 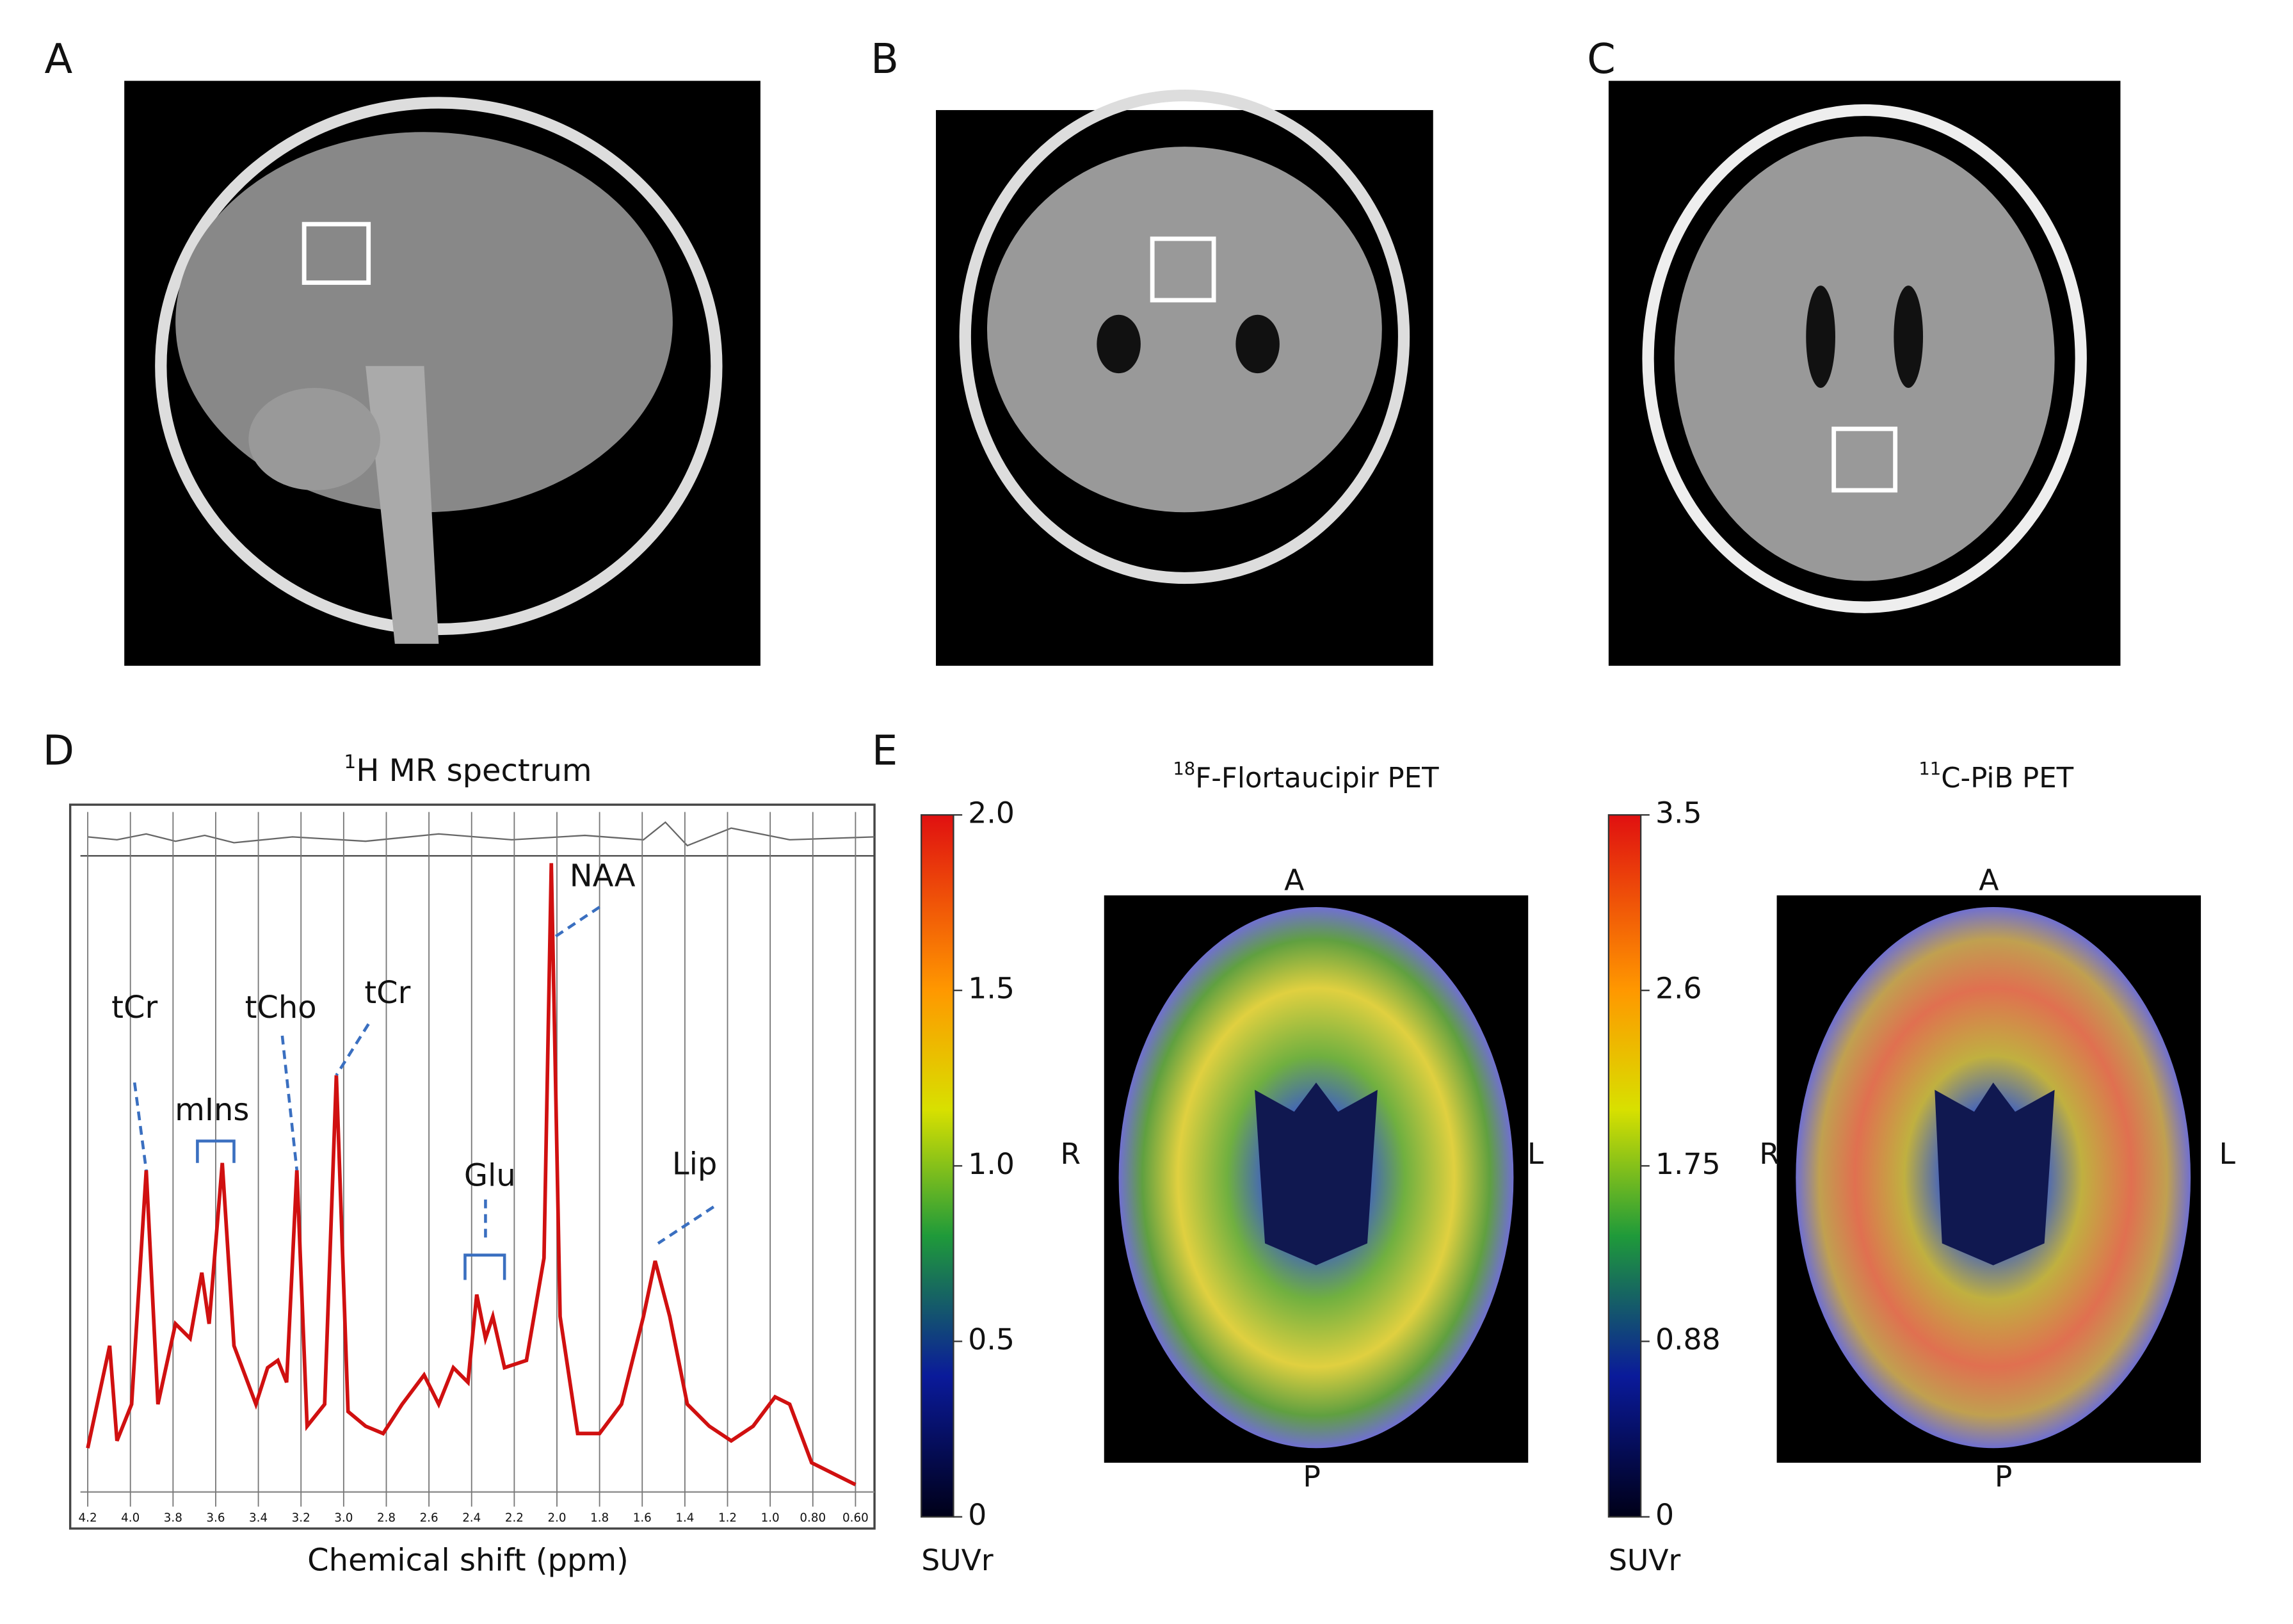 What do you see at coordinates (603, 876) in the screenshot?
I see `peak-label: NAA` at bounding box center [603, 876].